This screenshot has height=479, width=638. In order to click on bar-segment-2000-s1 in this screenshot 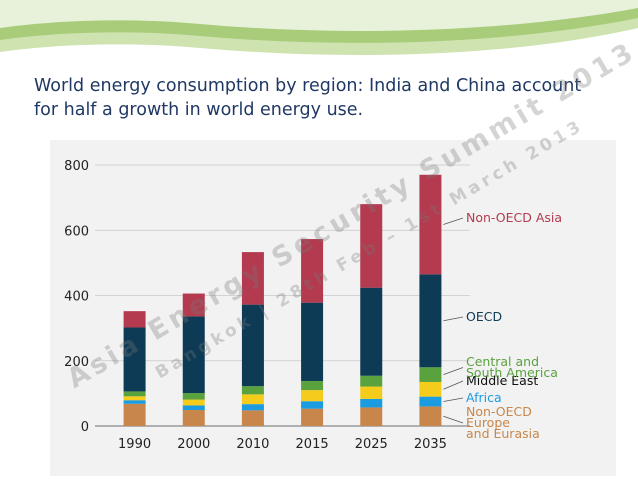, I will do `click(193, 408)`.